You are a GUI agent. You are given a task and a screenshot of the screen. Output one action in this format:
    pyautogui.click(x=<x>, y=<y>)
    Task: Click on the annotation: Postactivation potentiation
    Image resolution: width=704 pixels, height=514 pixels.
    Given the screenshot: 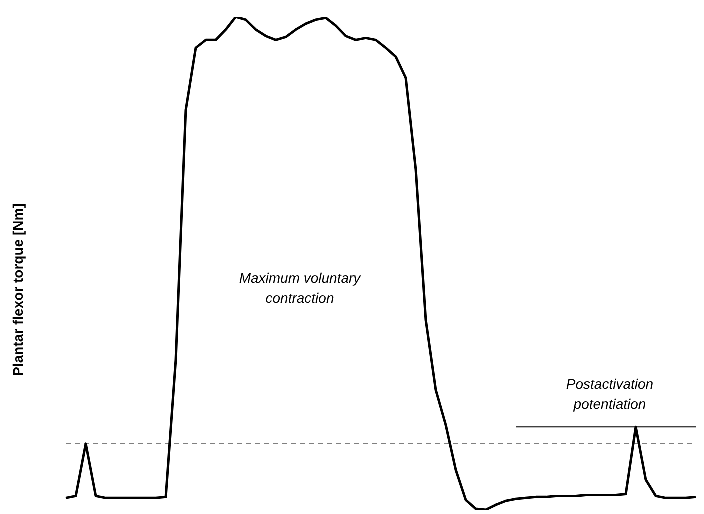 What is the action you would take?
    pyautogui.click(x=610, y=394)
    